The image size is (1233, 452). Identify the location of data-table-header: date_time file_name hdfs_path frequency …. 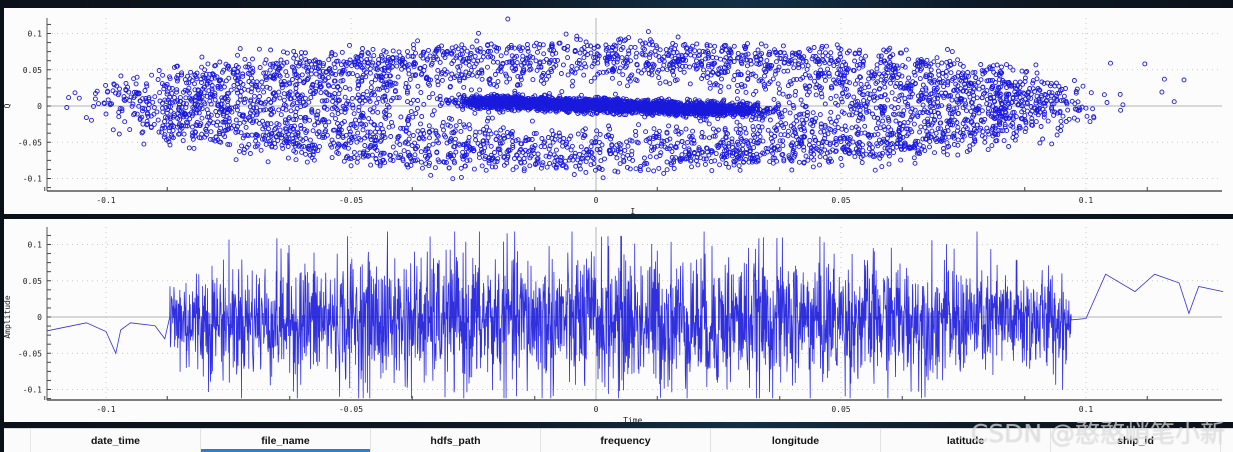
(618, 440).